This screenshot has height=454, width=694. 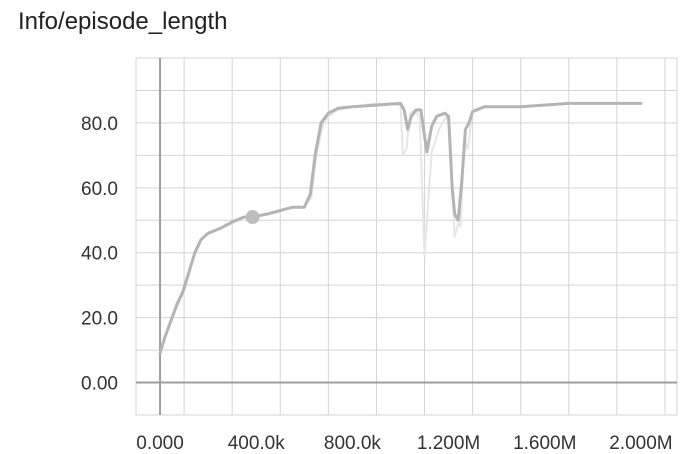 I want to click on x-tick-label: 1.200M, so click(x=448, y=443).